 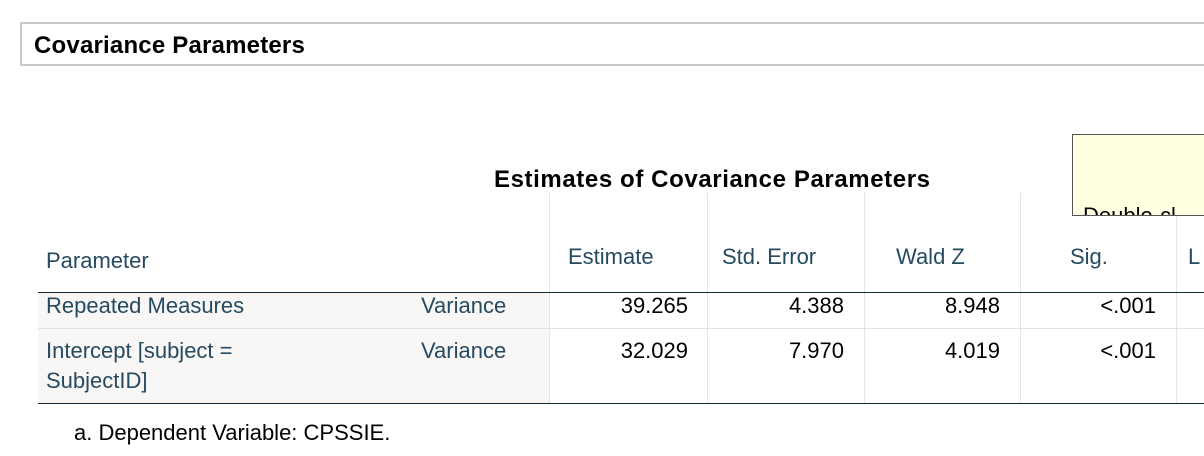 I want to click on column-header-std-error: Std. Error, so click(x=769, y=256).